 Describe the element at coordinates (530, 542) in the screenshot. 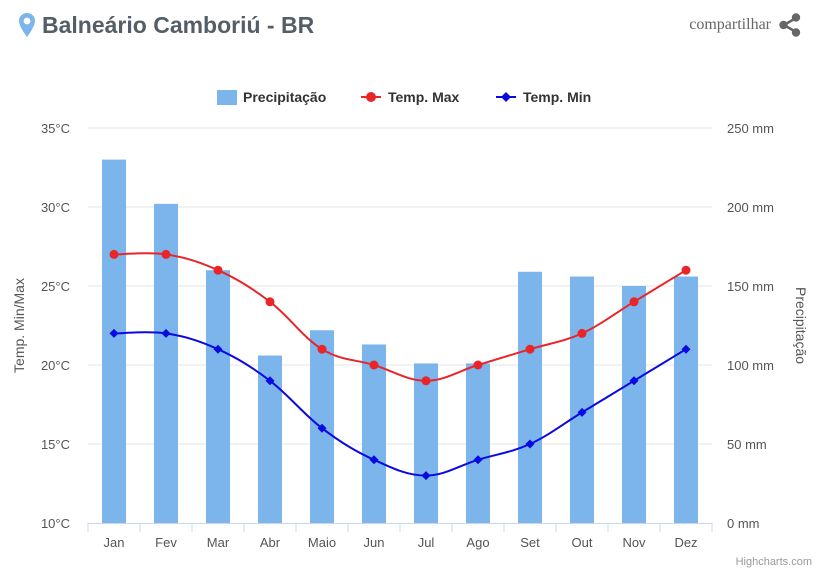

I see `x-axis-label: Set` at that location.